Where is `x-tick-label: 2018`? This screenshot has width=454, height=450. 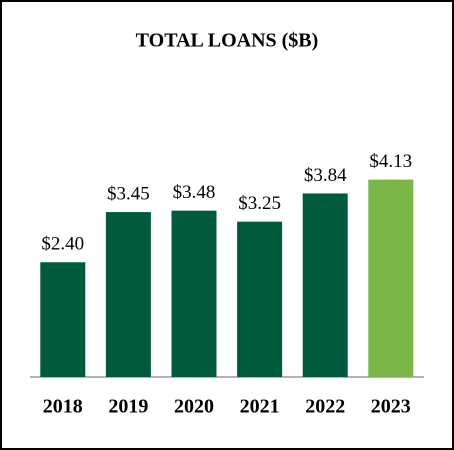
x-tick-label: 2018 is located at coordinates (63, 407).